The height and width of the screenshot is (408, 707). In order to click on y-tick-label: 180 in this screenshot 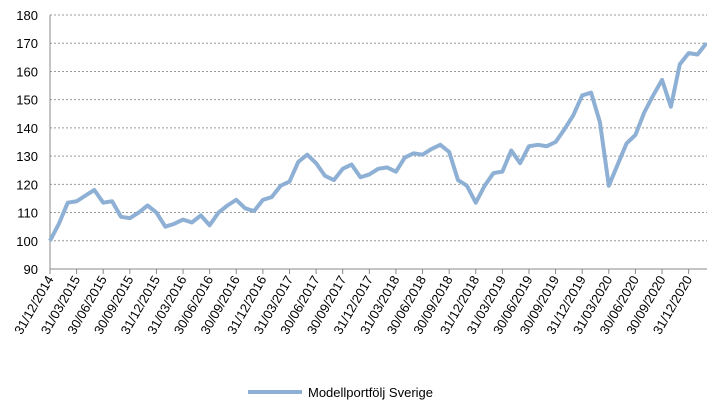, I will do `click(27, 15)`.